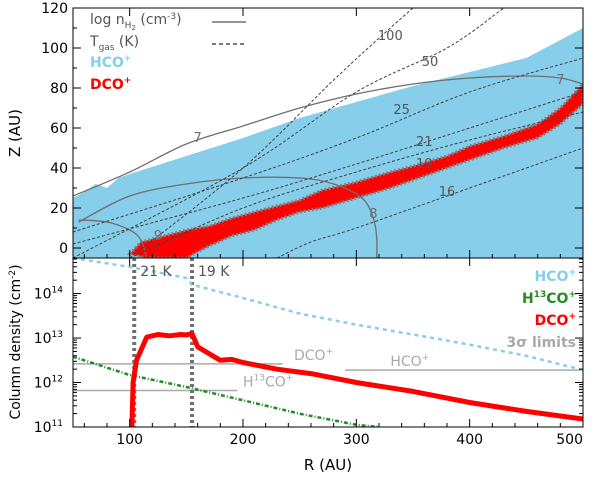 Image resolution: width=600 pixels, height=480 pixels. What do you see at coordinates (424, 164) in the screenshot?
I see `temperature-contour-label-19: 19` at bounding box center [424, 164].